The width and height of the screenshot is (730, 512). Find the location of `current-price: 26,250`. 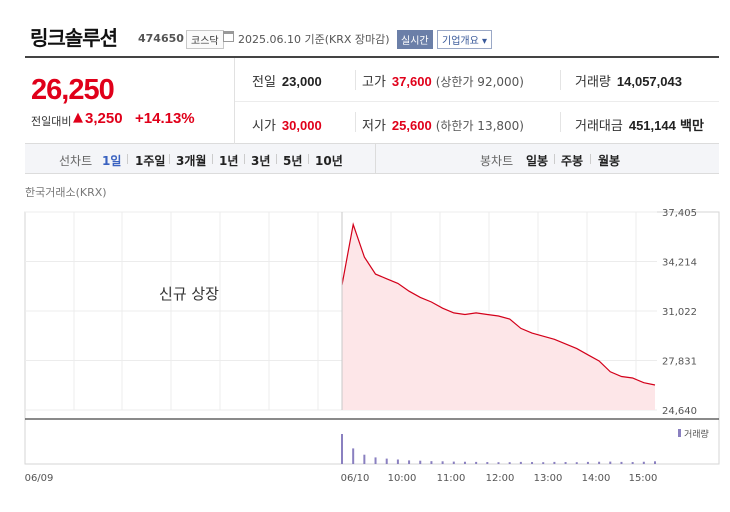

current-price: 26,250 is located at coordinates (73, 90).